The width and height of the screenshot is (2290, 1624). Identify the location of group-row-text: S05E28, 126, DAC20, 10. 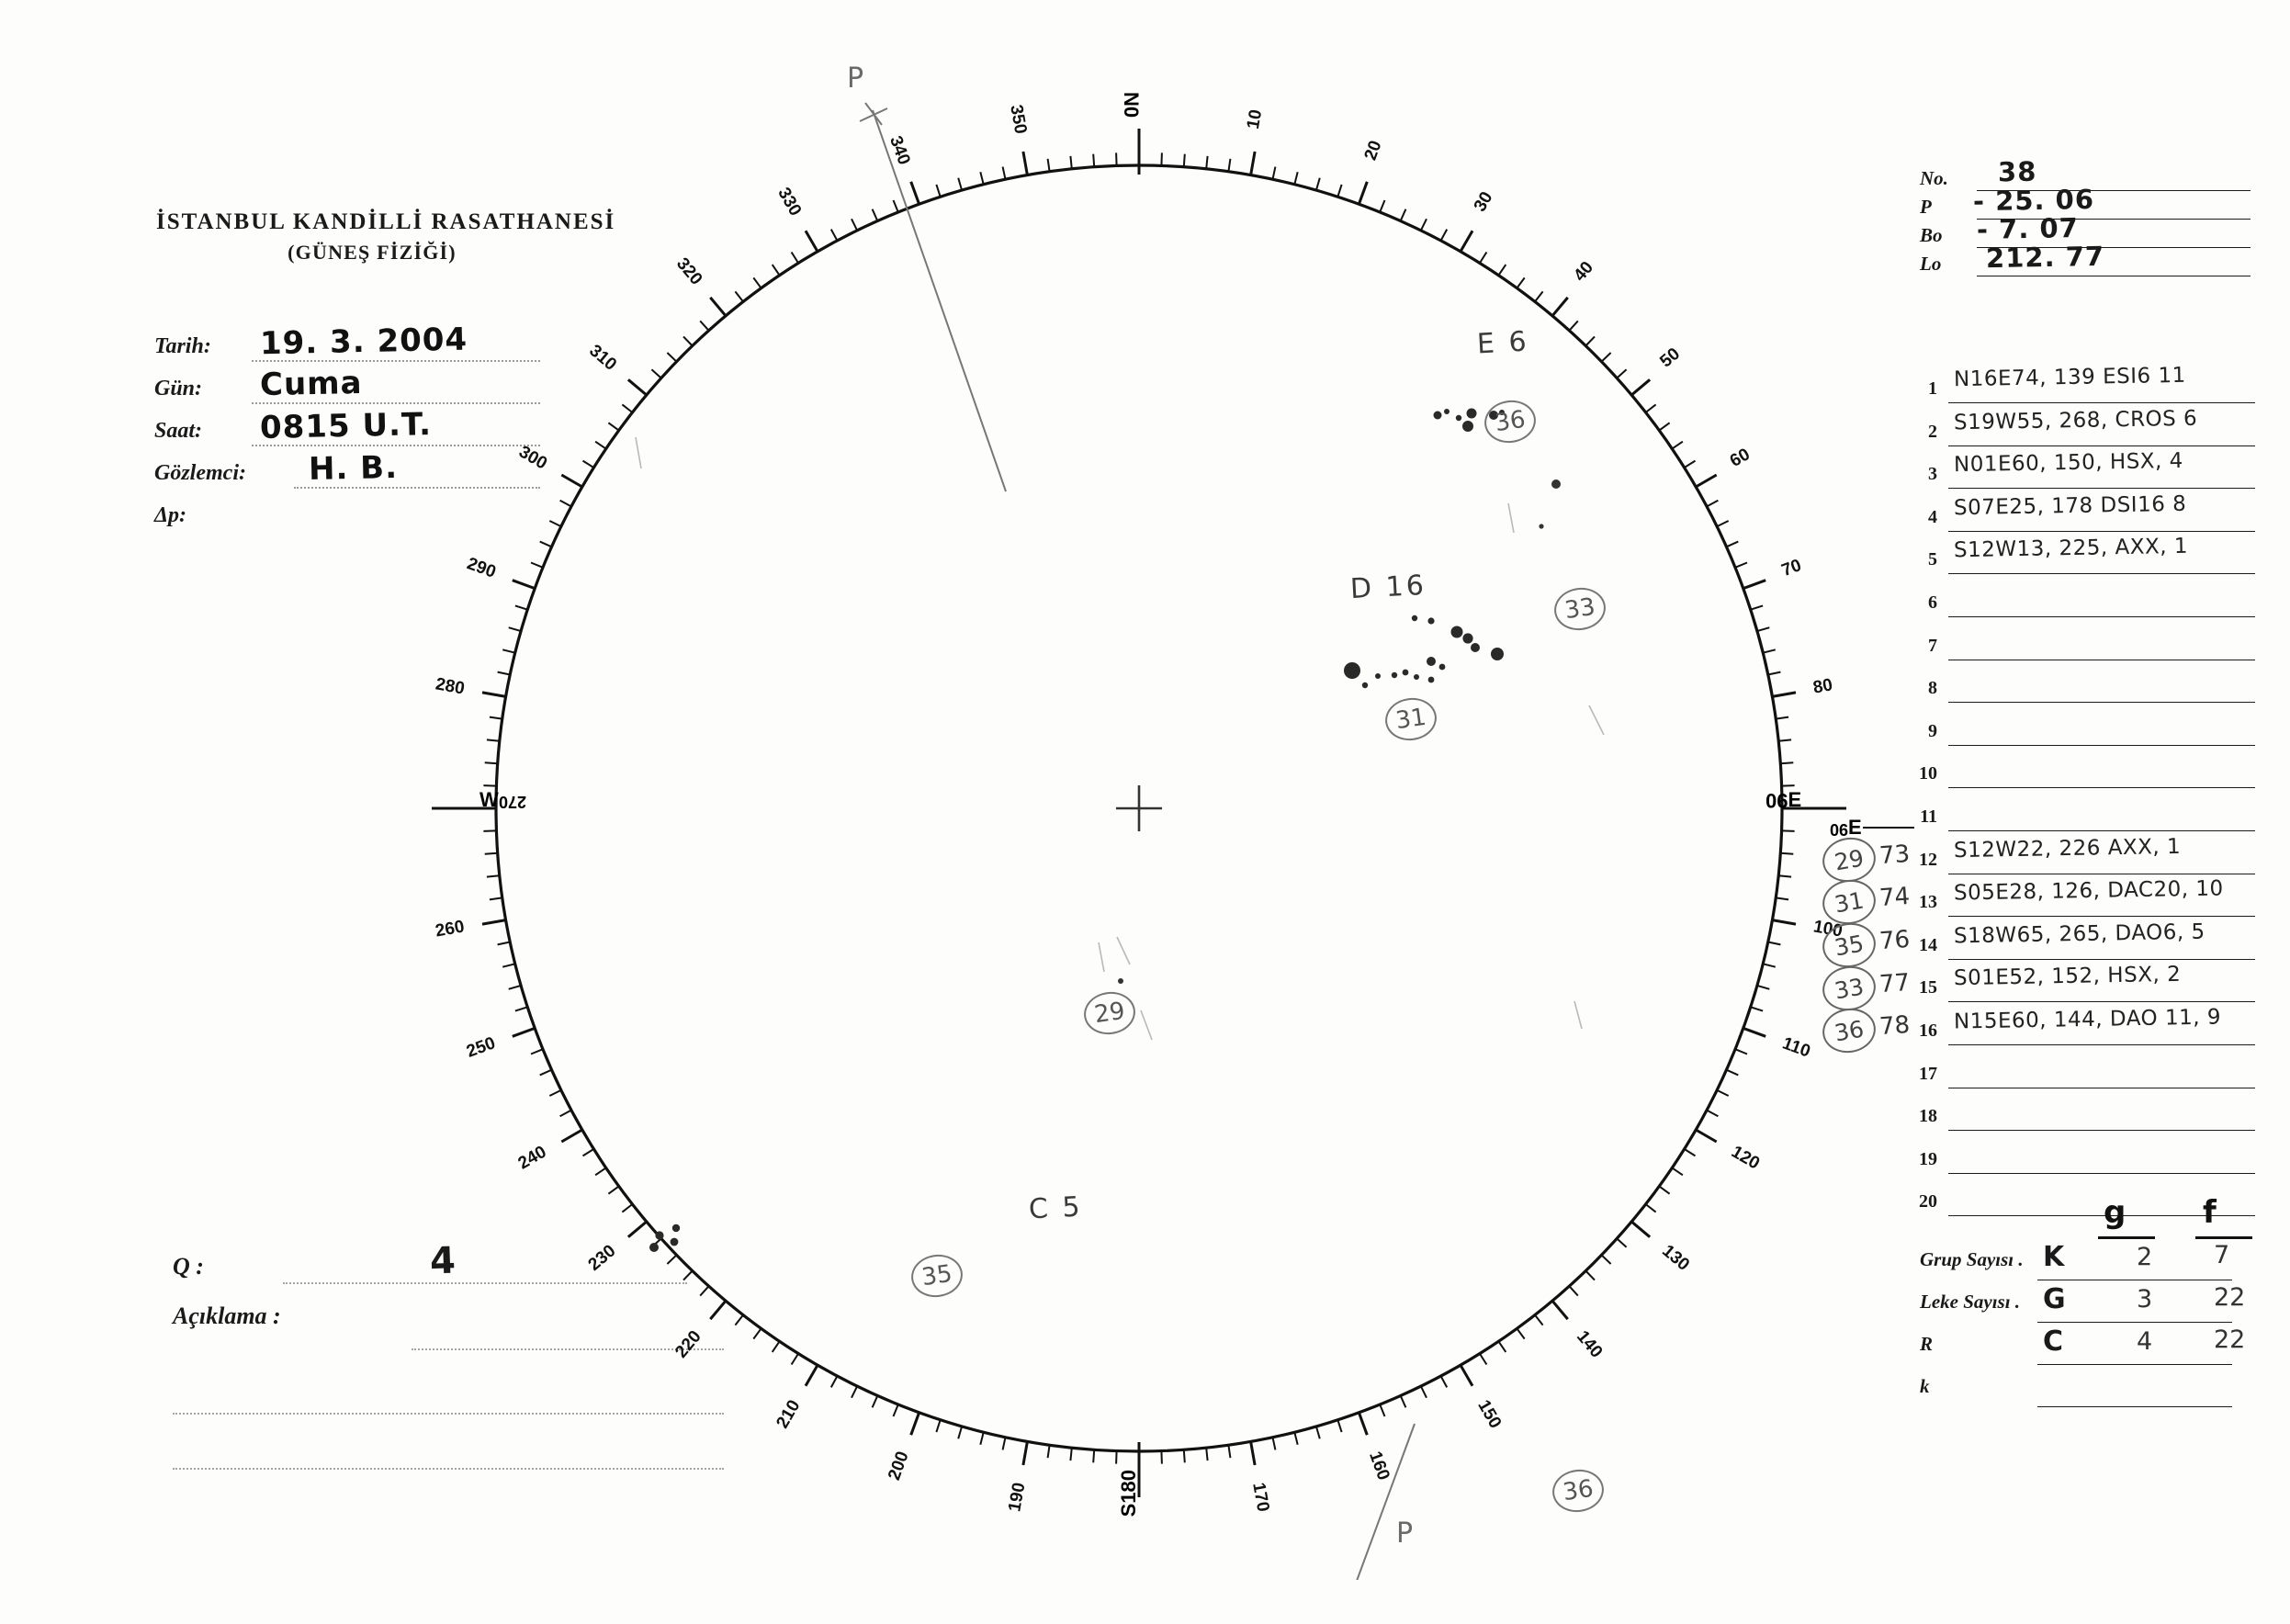
(2088, 891).